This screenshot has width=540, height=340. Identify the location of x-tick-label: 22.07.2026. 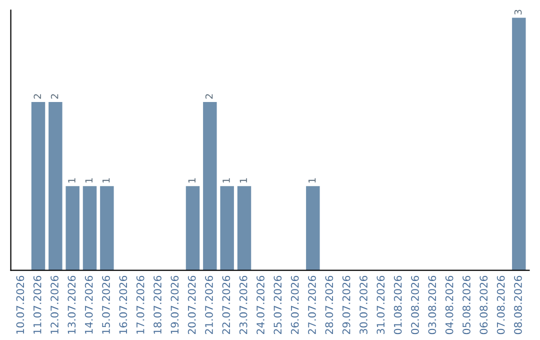
(226, 305).